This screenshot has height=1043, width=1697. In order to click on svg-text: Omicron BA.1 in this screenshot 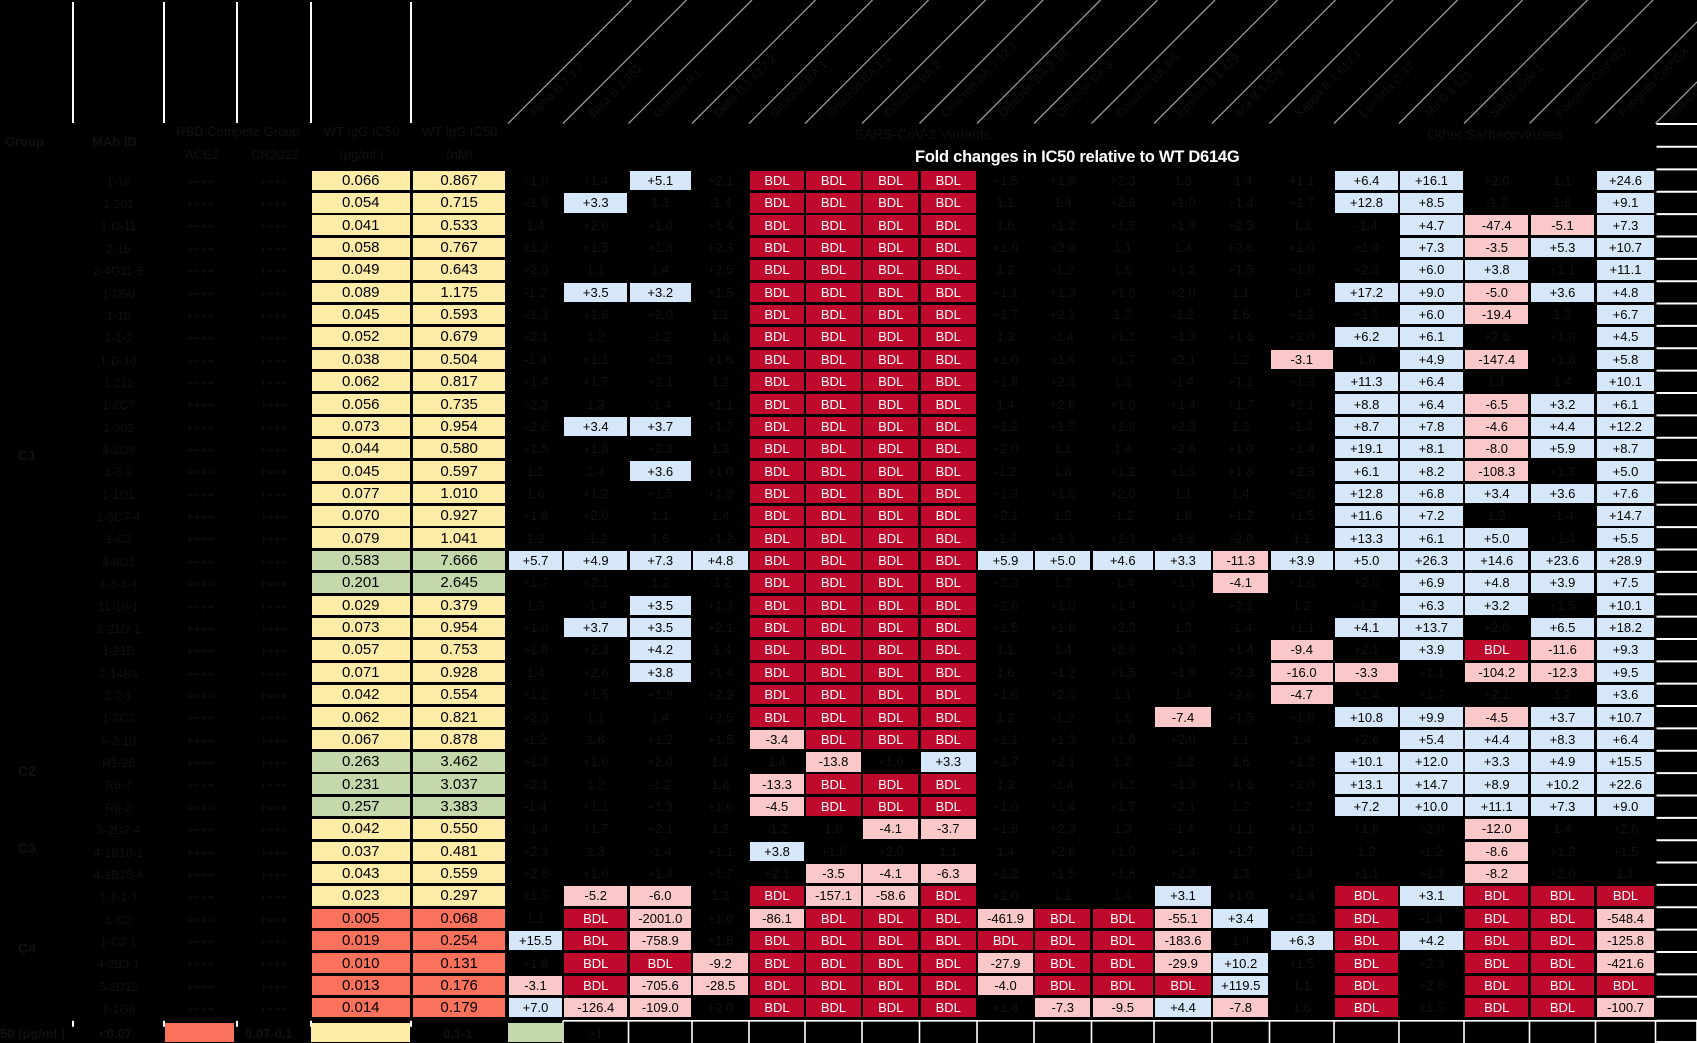, I will do `click(798, 88)`.